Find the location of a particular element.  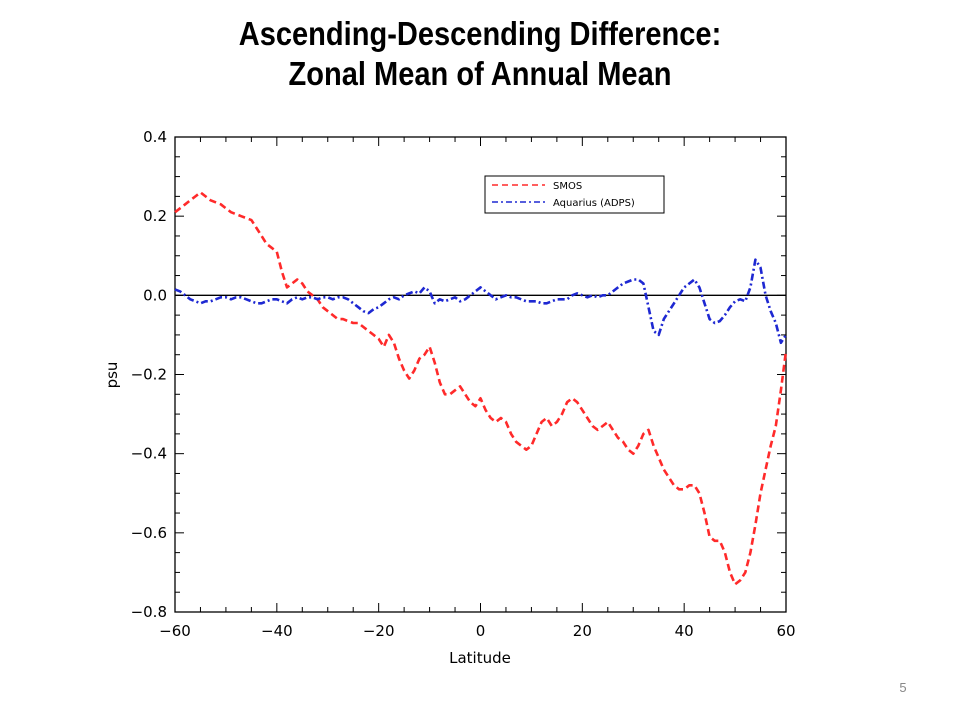

x-tick-label: 0 is located at coordinates (481, 631).